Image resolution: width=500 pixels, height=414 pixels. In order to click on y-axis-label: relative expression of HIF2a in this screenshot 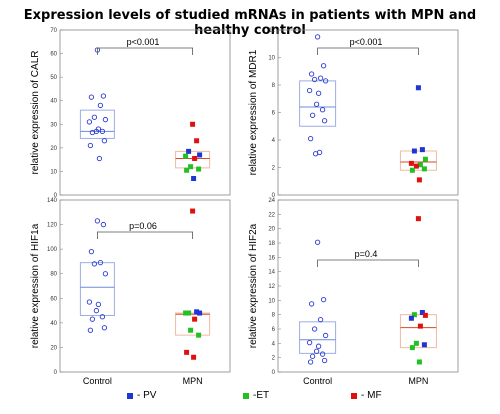, I will do `click(253, 285)`.